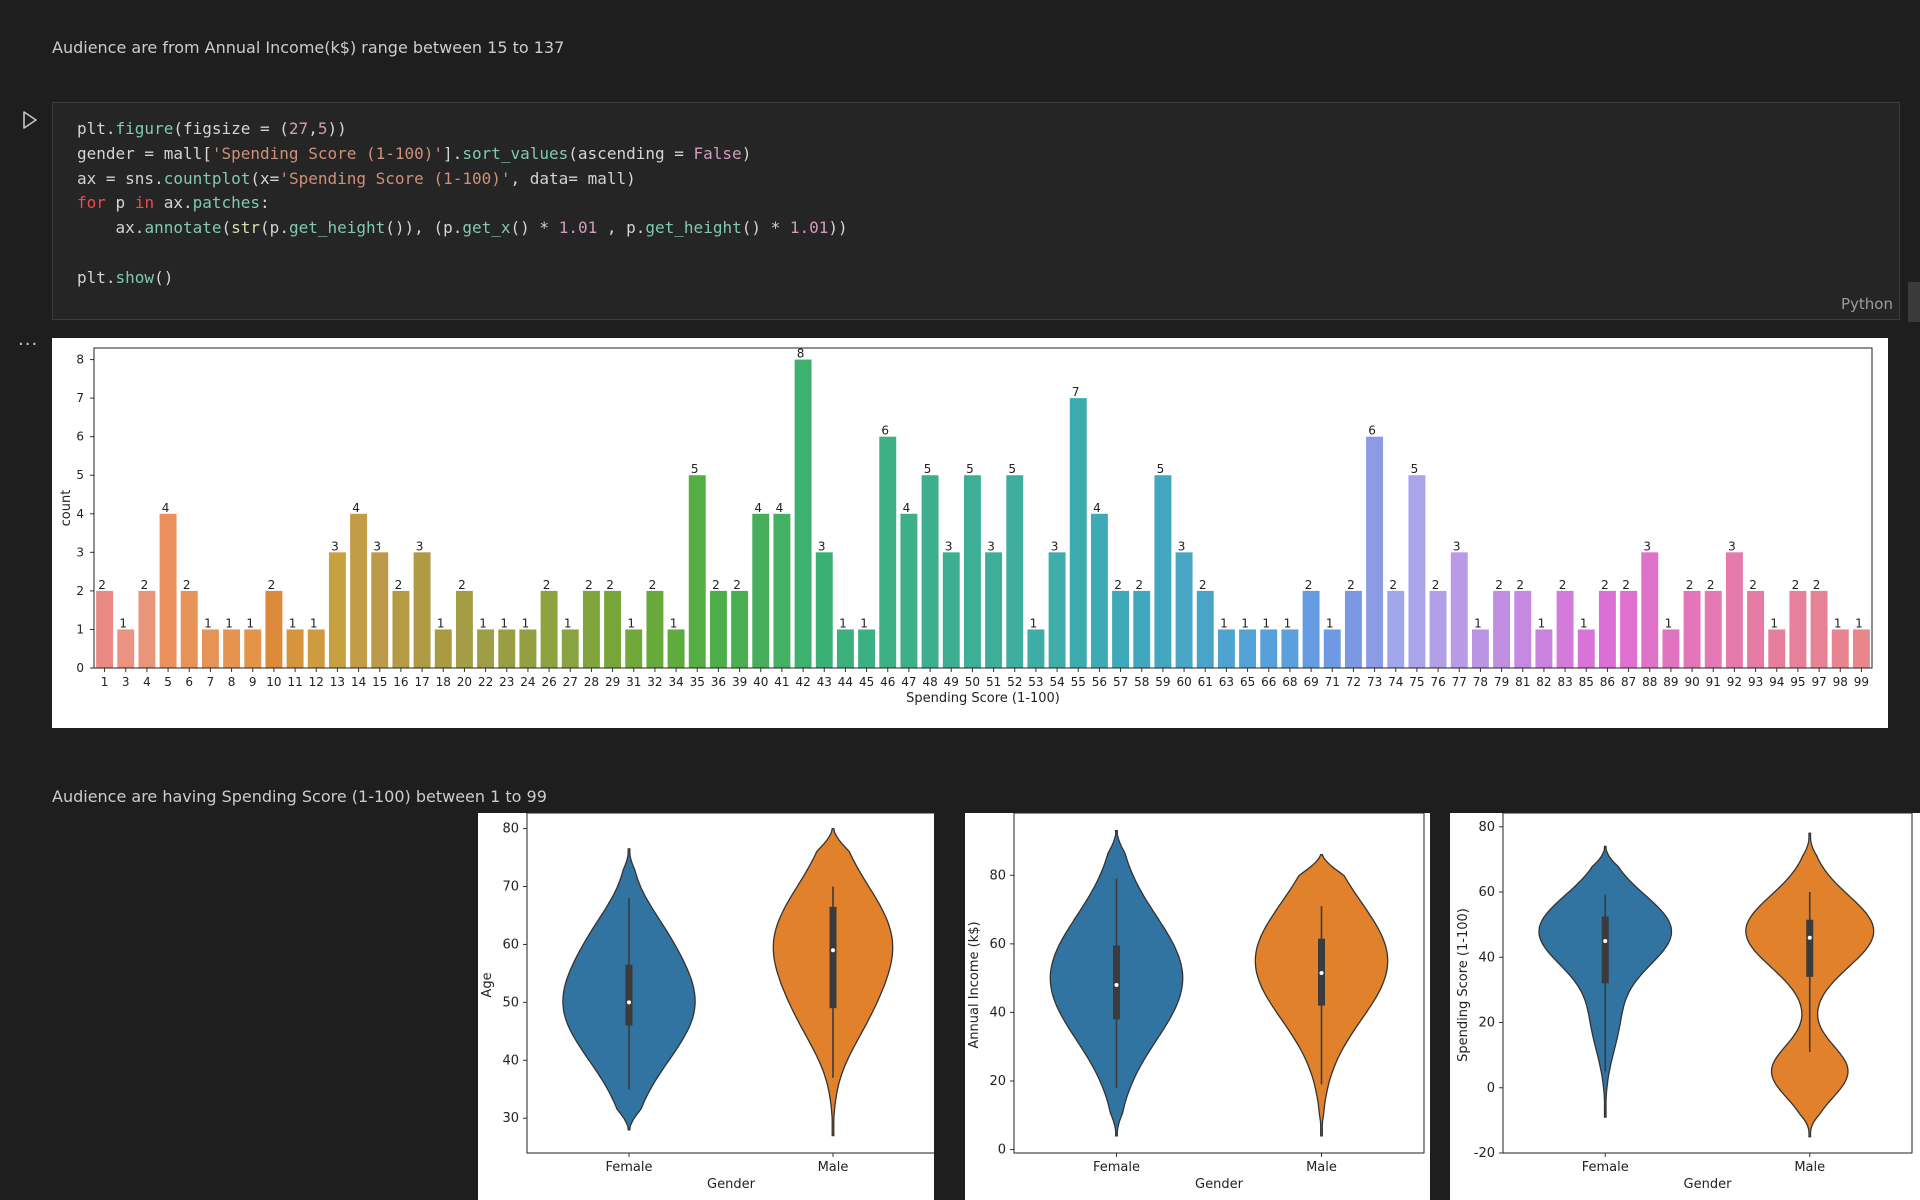  What do you see at coordinates (1713, 682) in the screenshot?
I see `x-tick-label: 91` at bounding box center [1713, 682].